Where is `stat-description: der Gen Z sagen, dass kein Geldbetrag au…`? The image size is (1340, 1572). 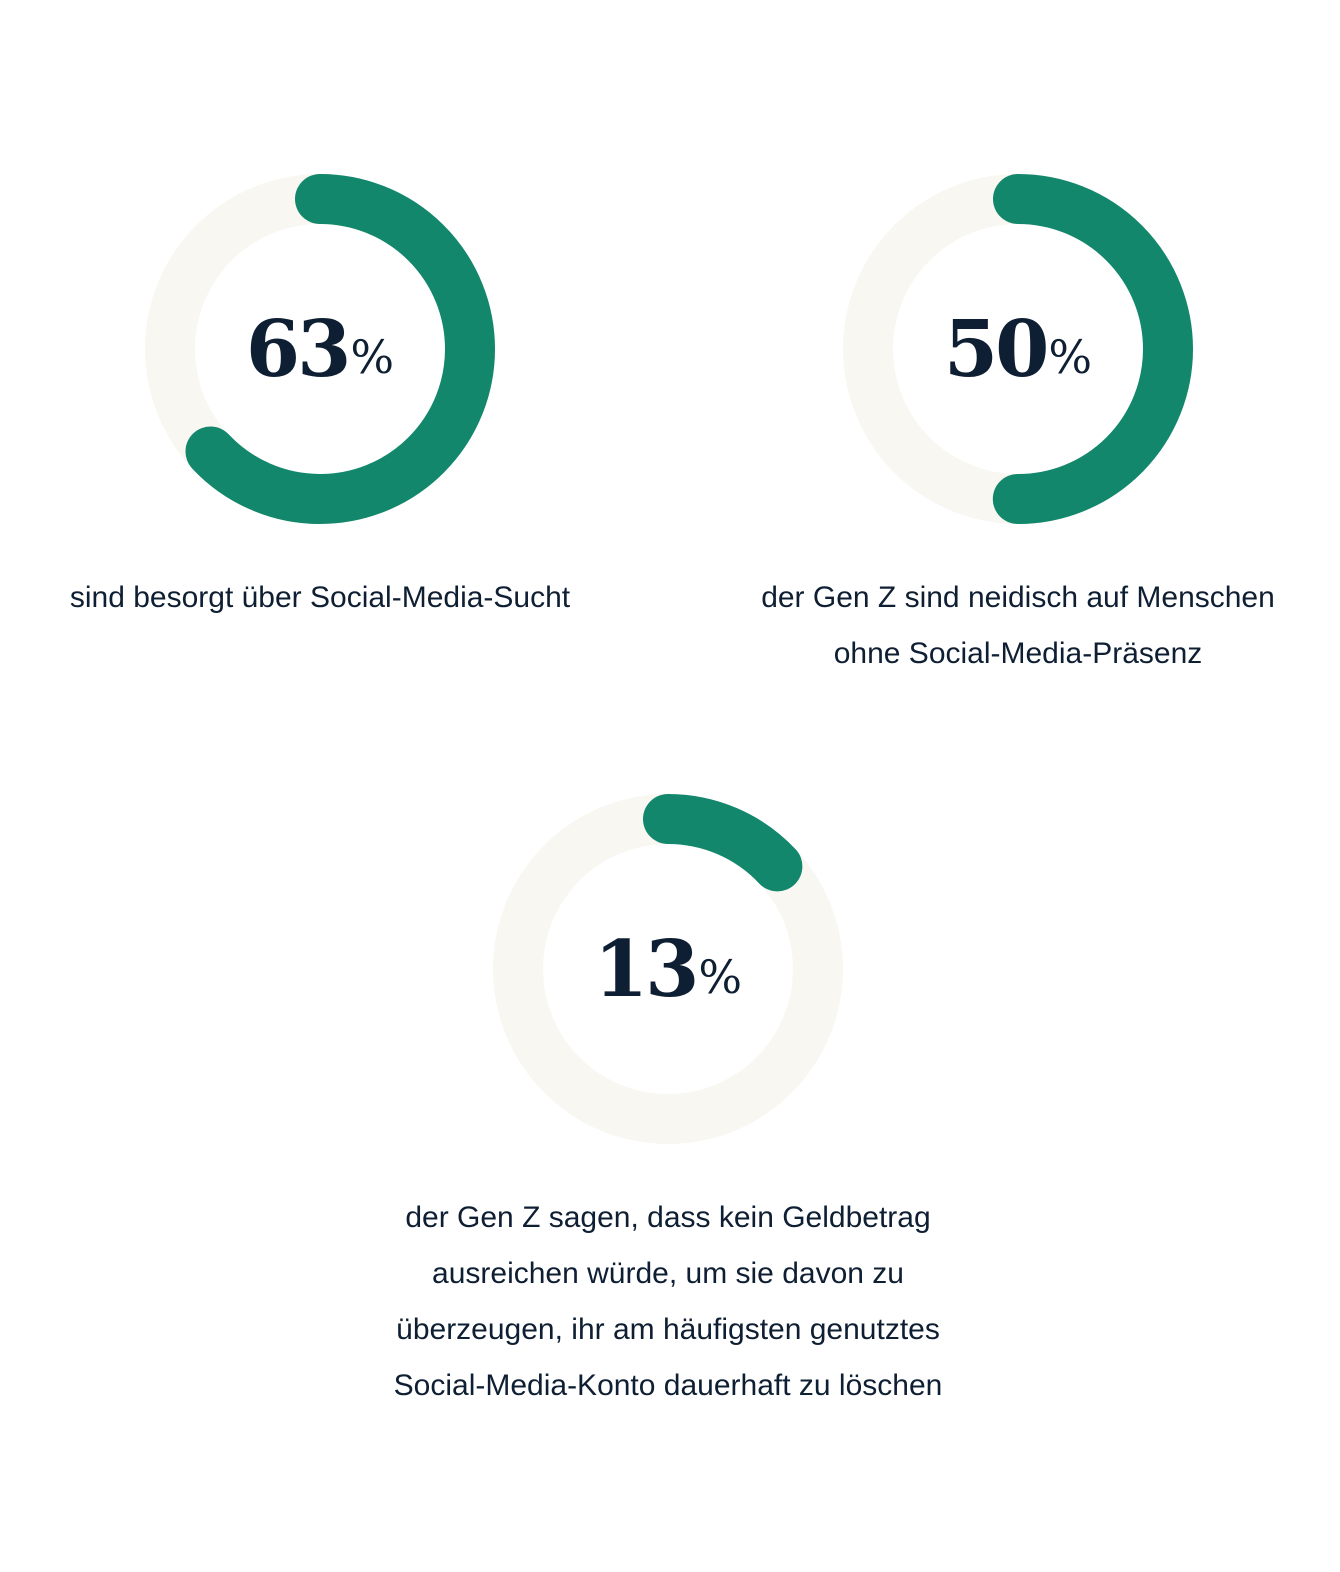
stat-description: der Gen Z sagen, dass kein Geldbetrag au… is located at coordinates (668, 1301).